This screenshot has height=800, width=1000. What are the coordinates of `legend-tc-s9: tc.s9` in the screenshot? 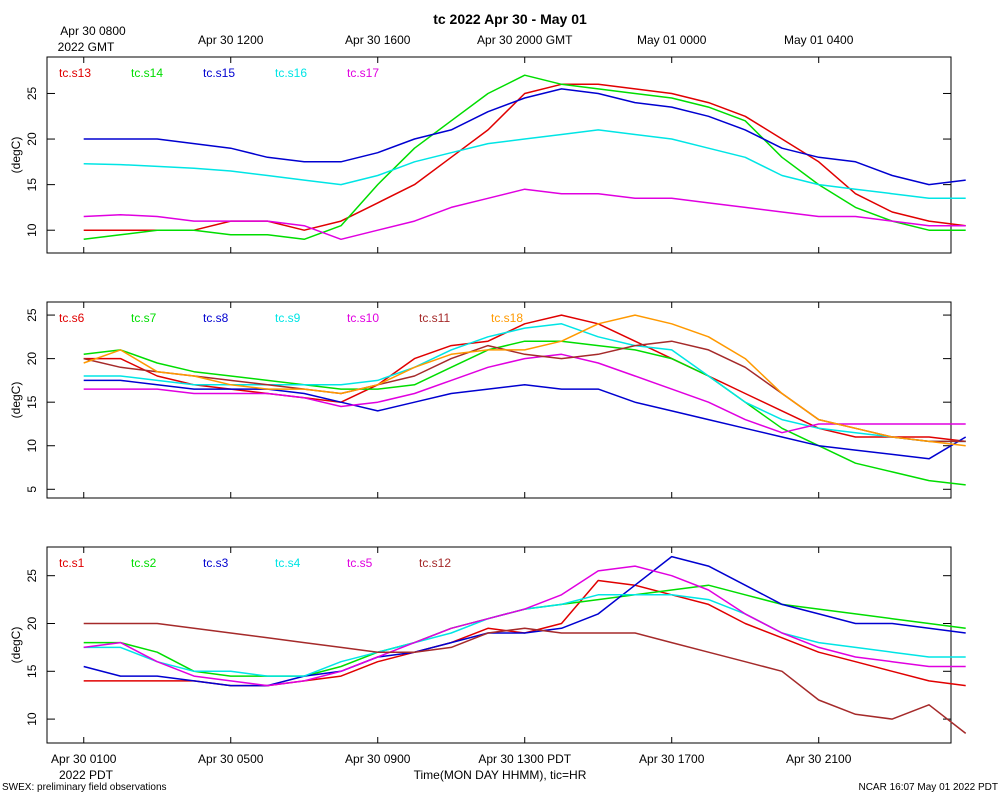 It's located at (288, 318).